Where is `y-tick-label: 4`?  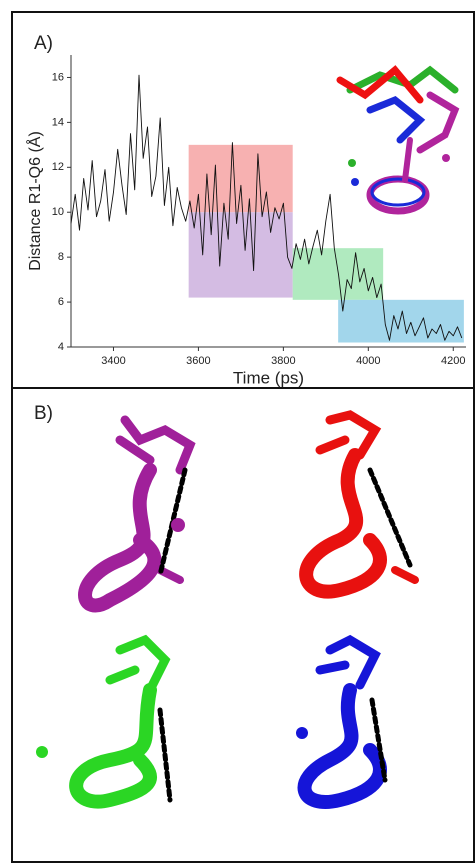 y-tick-label: 4 is located at coordinates (61, 347).